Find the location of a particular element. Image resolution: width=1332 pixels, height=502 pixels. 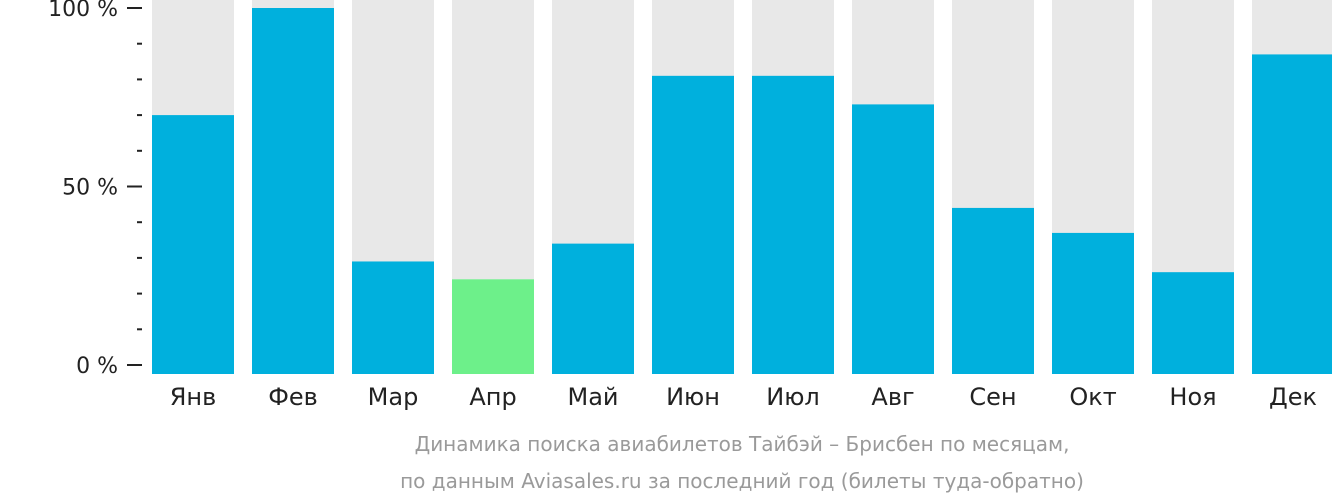

x-tick-label: Ноя is located at coordinates (1192, 397).